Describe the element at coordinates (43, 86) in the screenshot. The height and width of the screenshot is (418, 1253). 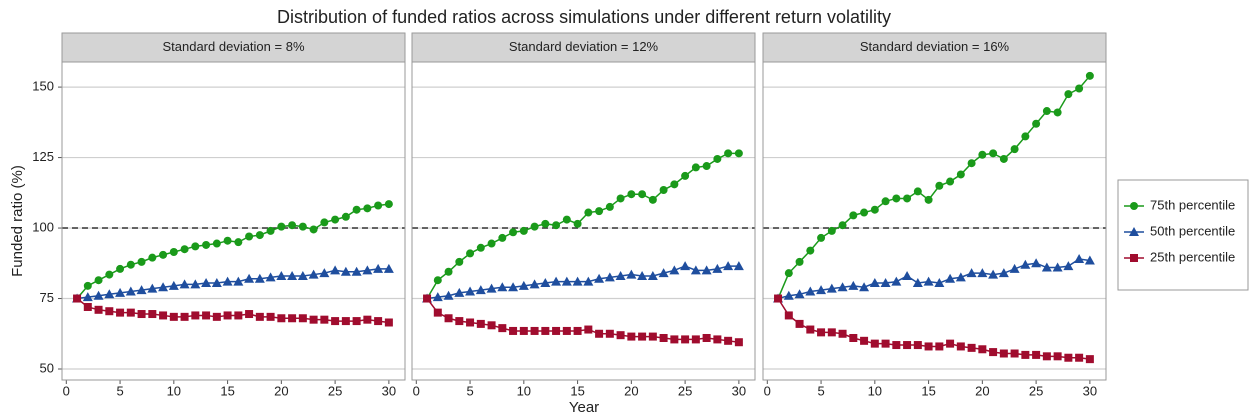
I see `y-tick-label: 150` at that location.